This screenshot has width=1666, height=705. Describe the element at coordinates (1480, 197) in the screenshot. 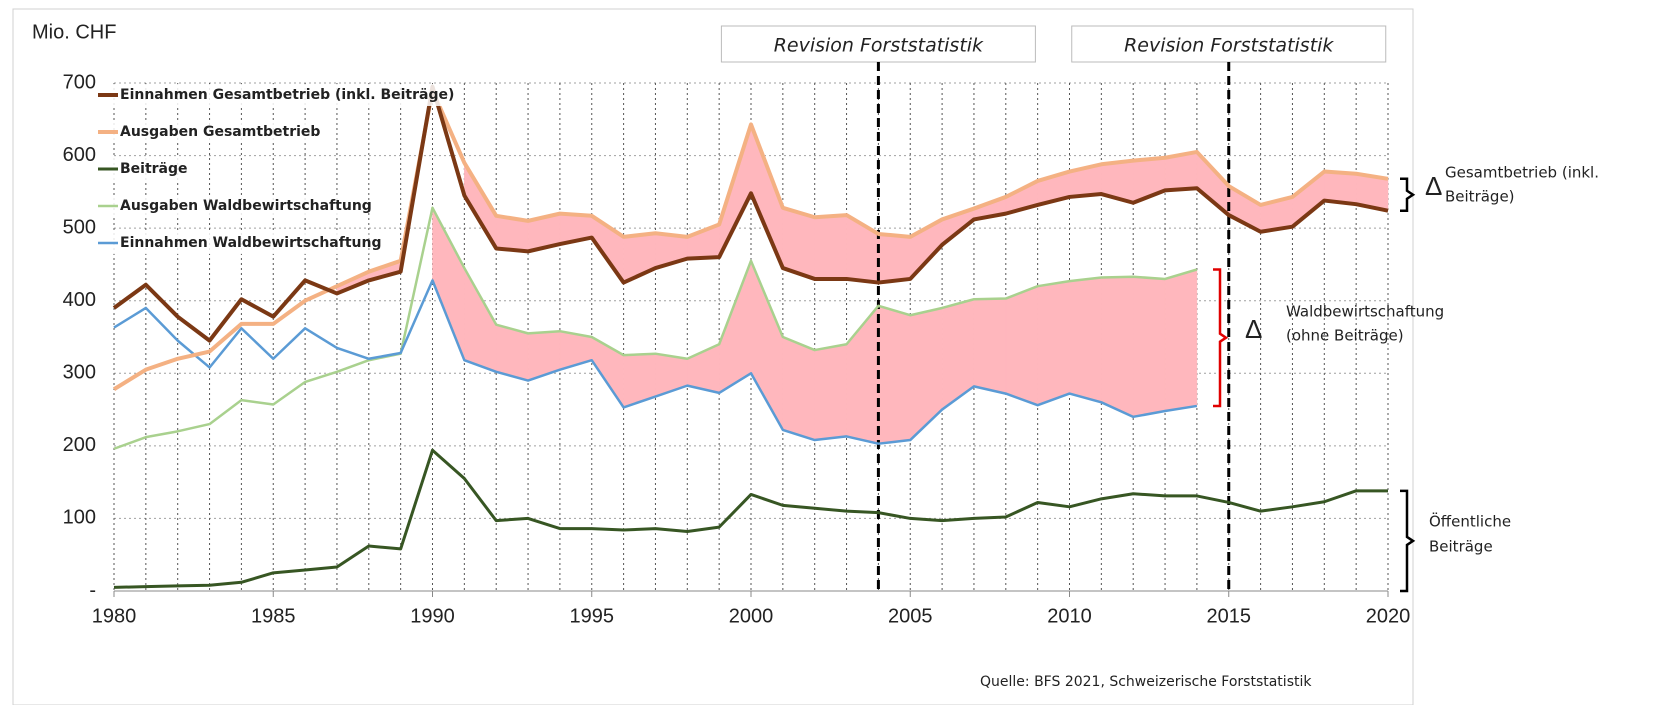

I see `note-gesamt: Beiträge)` at that location.